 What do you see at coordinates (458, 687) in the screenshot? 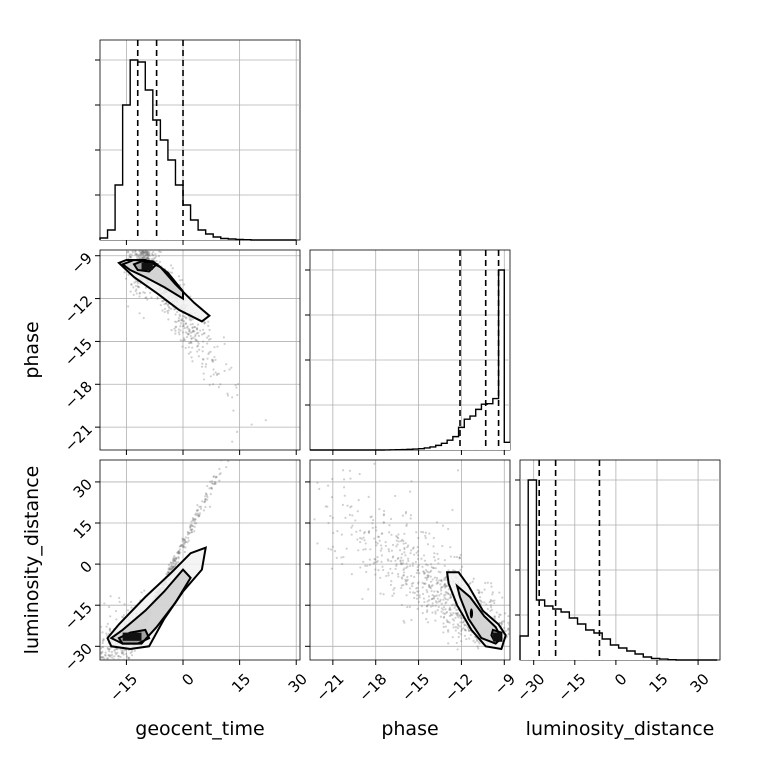
I see `x-tick-label-phase: −12` at bounding box center [458, 687].